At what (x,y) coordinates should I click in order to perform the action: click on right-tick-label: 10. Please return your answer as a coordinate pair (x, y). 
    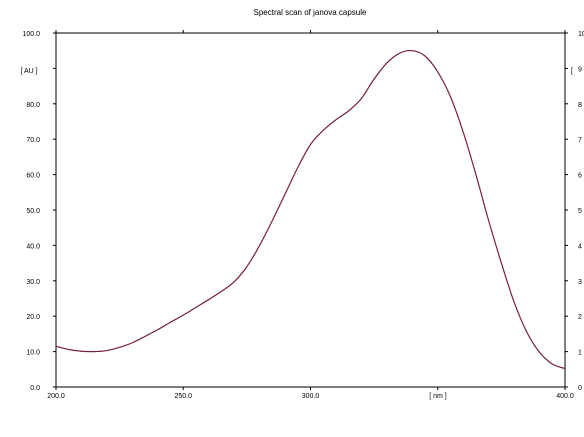
    Looking at the image, I should click on (581, 34).